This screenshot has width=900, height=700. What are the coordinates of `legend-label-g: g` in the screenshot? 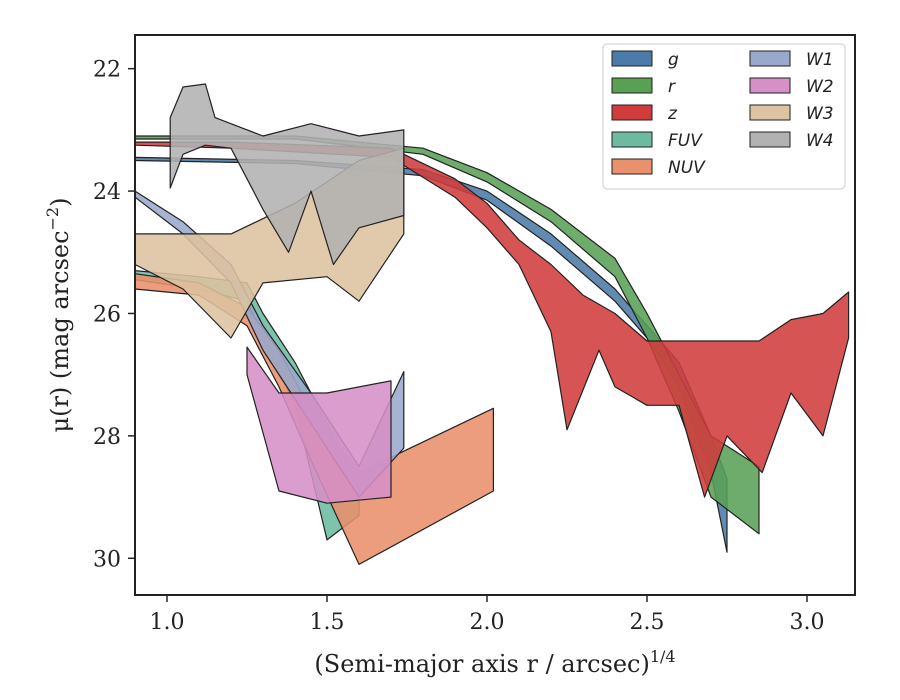 It's located at (673, 60).